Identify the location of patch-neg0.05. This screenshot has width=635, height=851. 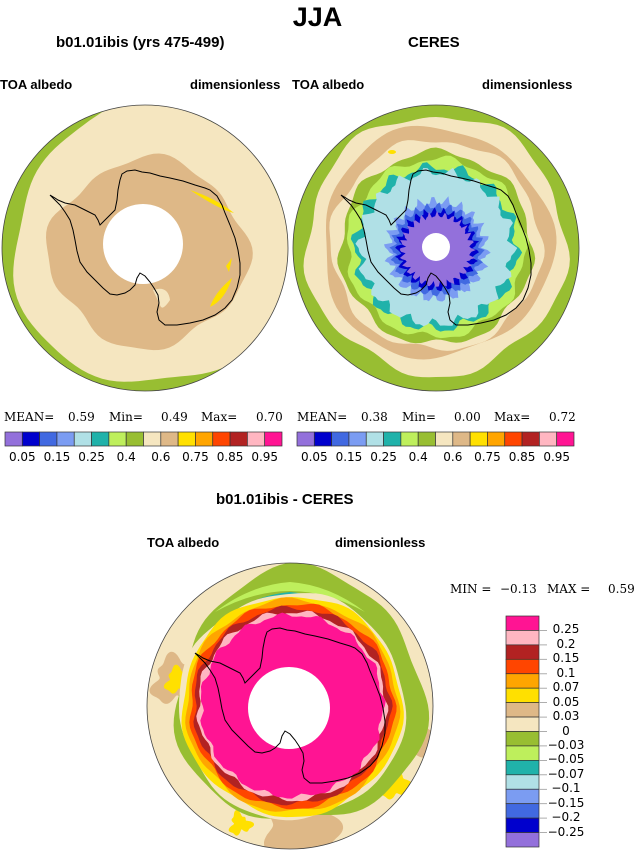
(290, 597).